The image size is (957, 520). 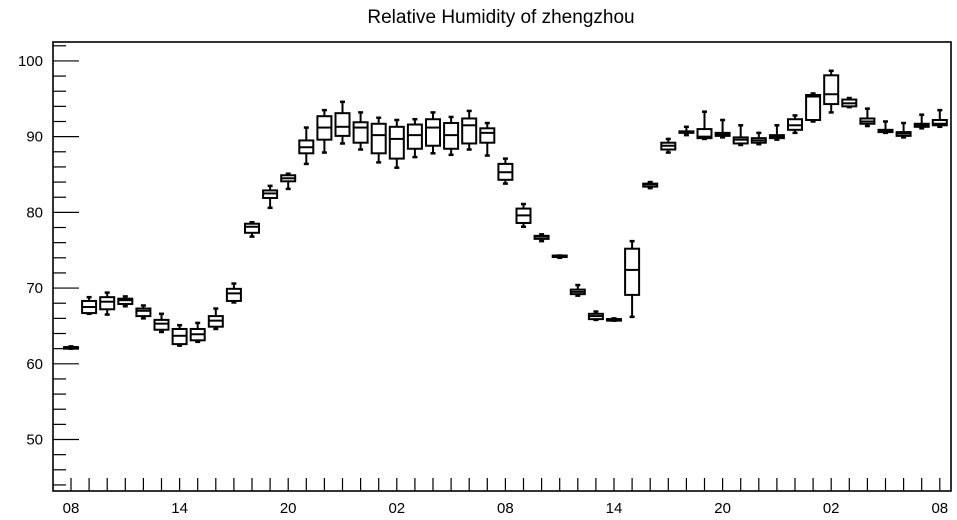 I want to click on y-tick-label: 60, so click(x=34, y=364).